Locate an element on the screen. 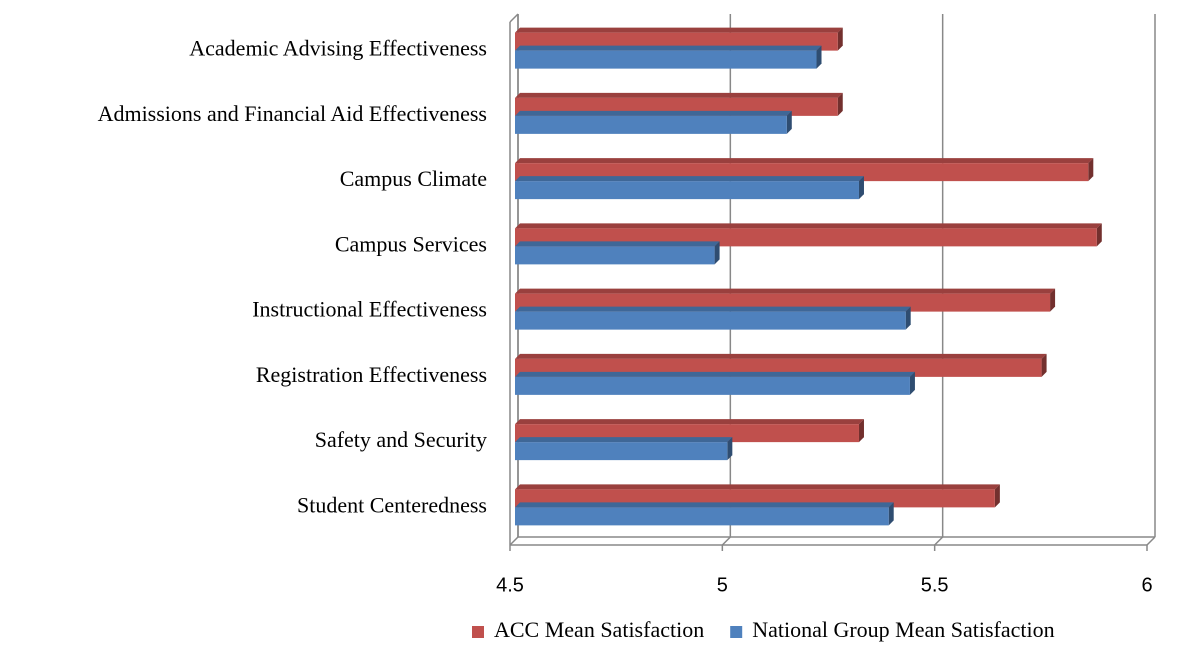 The width and height of the screenshot is (1179, 646). legend-label: ACC Mean Satisfaction is located at coordinates (599, 629).